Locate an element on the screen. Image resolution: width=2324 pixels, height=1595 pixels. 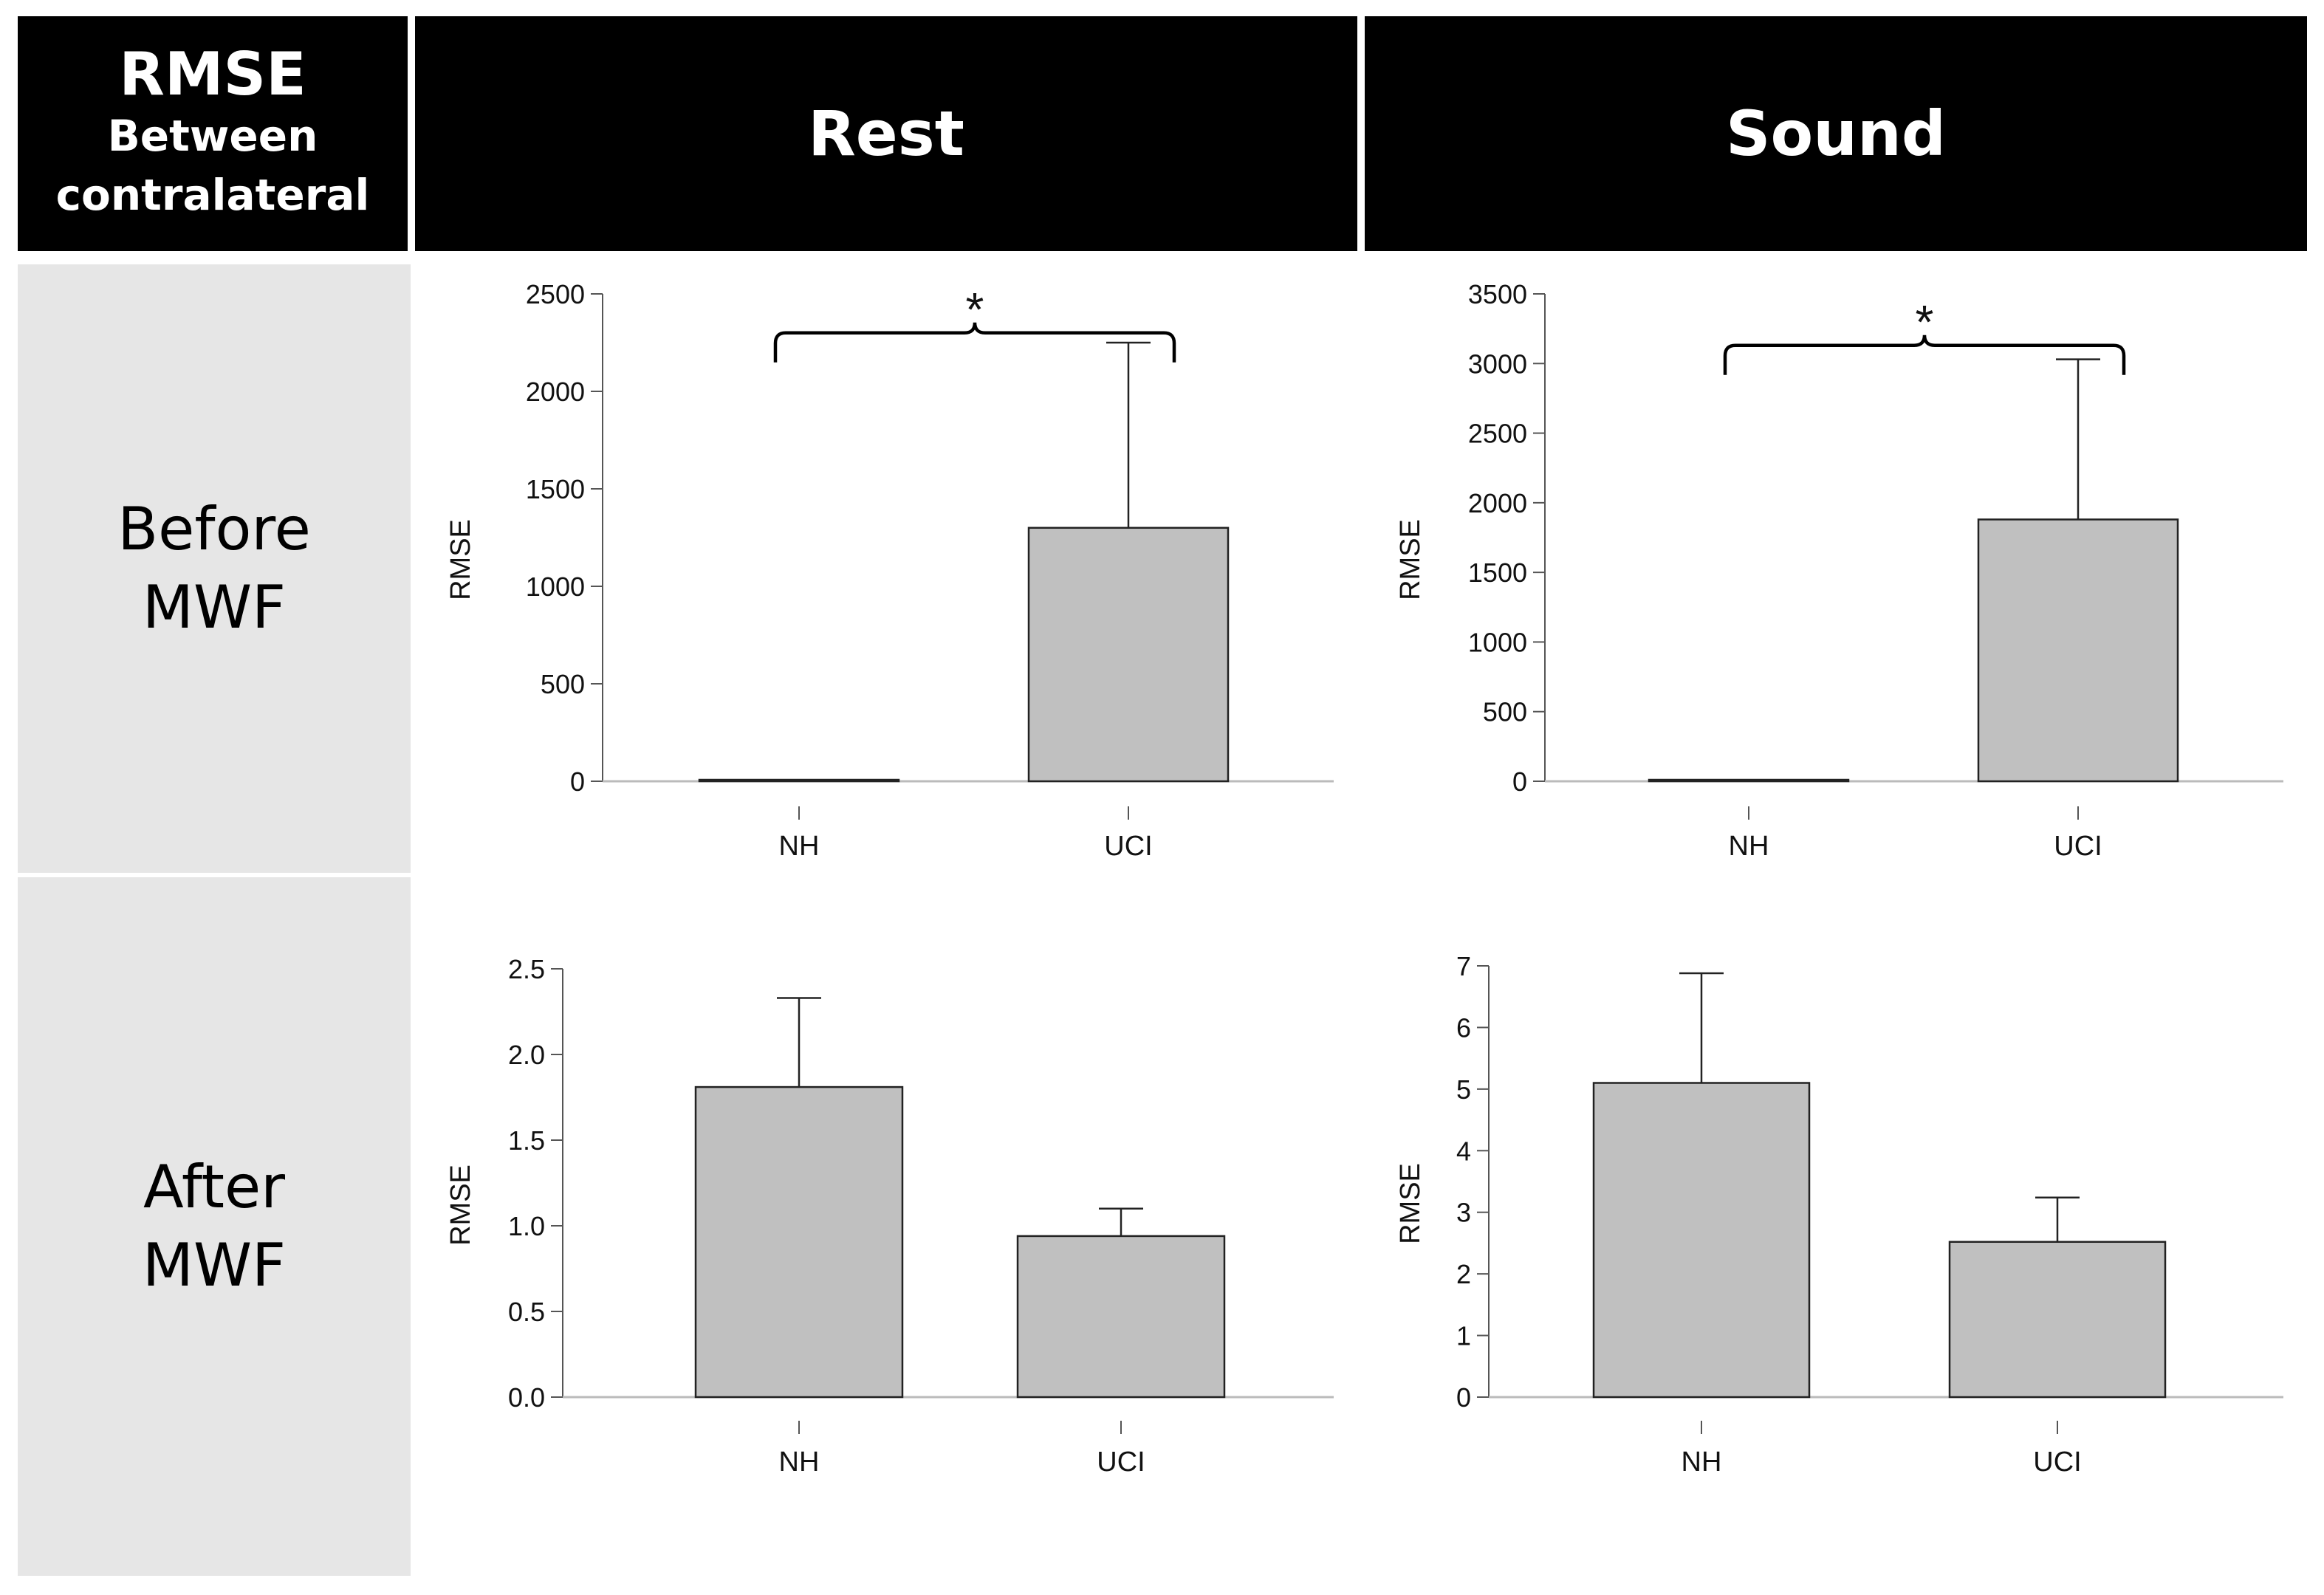
corner-subtitle-1: Between is located at coordinates (213, 136).